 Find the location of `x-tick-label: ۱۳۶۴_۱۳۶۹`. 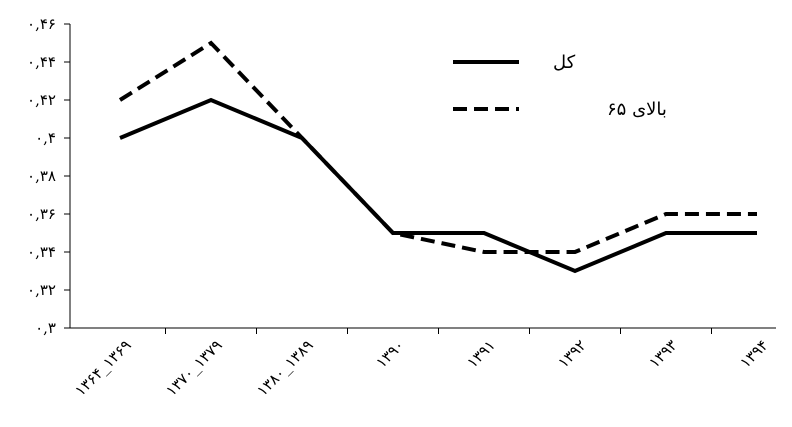

x-tick-label: ۱۳۶۴_۱۳۶۹ is located at coordinates (103, 368).